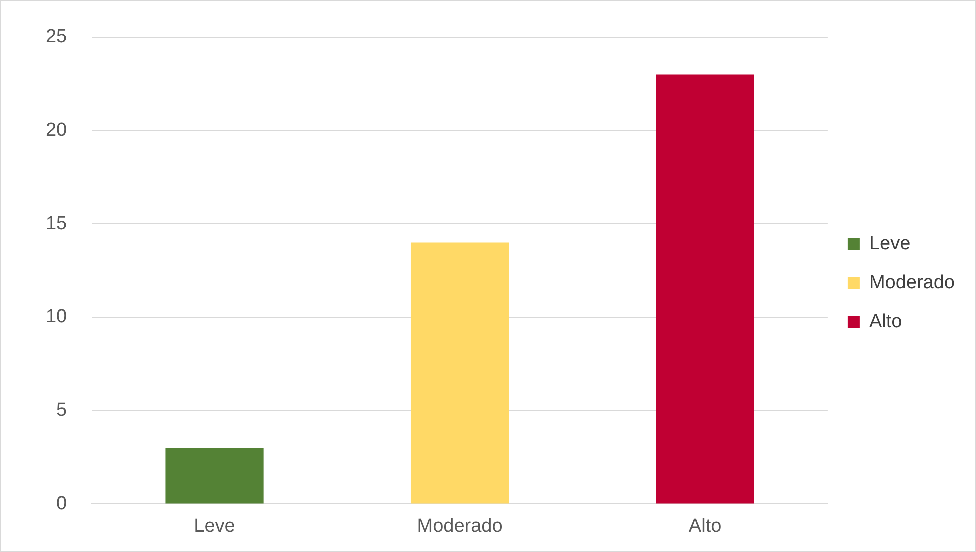  Describe the element at coordinates (62, 503) in the screenshot. I see `y-tick-label: 0` at that location.